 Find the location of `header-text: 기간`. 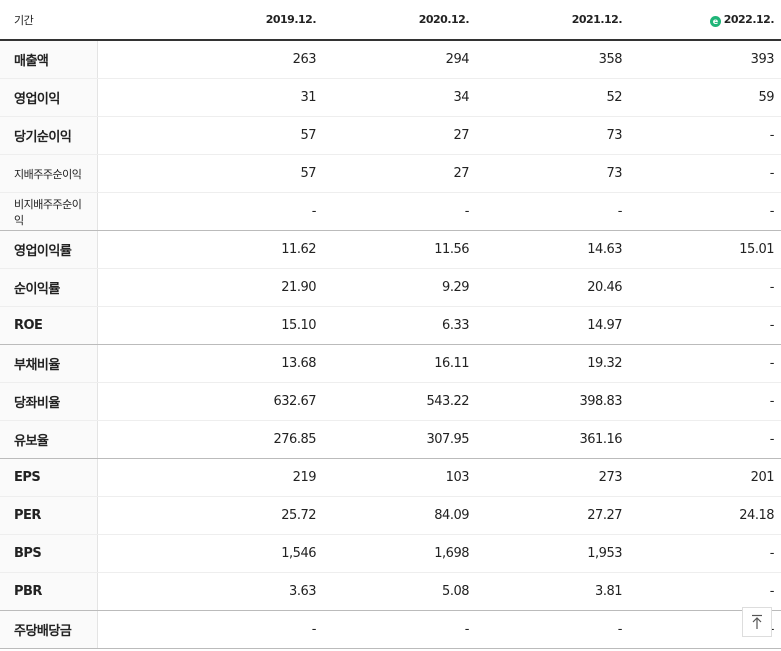

header-text: 기간 is located at coordinates (24, 20).